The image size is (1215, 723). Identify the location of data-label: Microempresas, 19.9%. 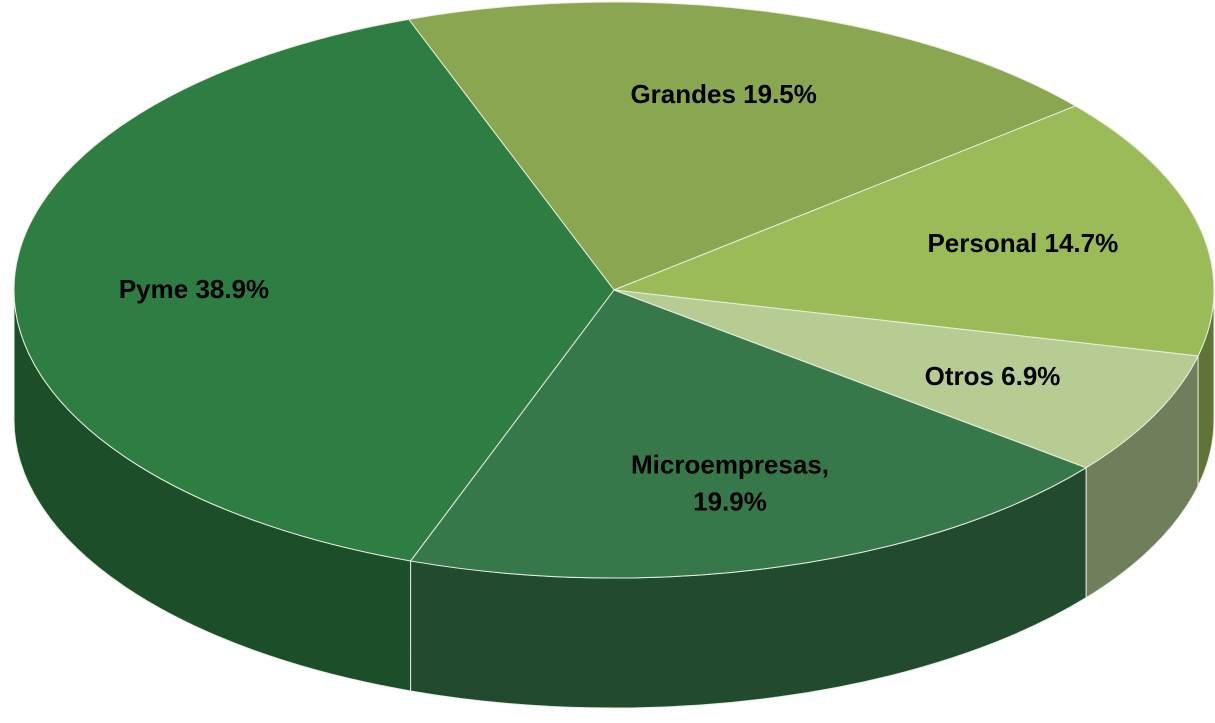
(730, 483).